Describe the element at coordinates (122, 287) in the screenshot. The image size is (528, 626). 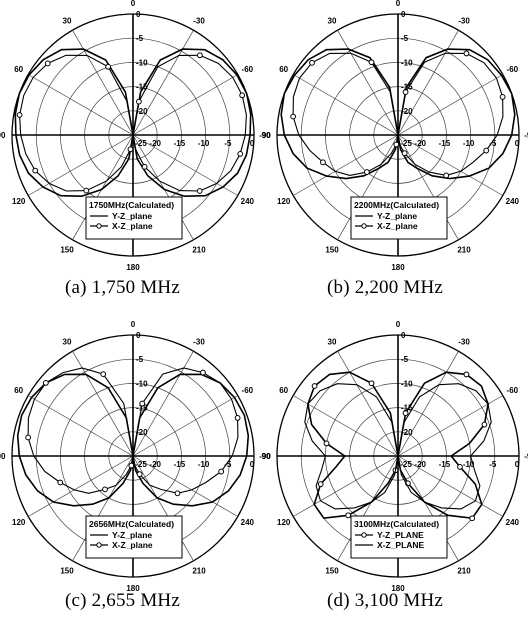
I see `caption-a: (a) 1,750 MHz` at that location.